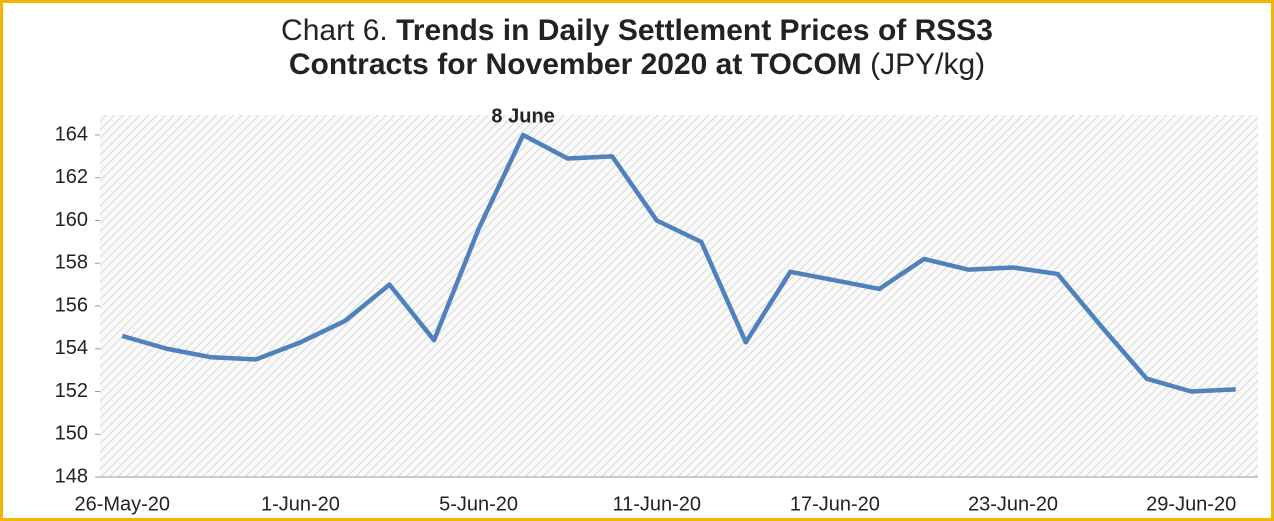  I want to click on x-tick-label: 5-Jun-20, so click(478, 504).